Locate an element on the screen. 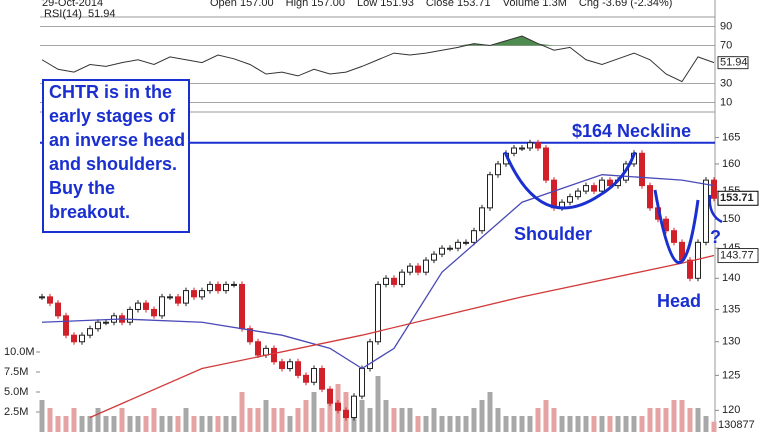 The image size is (768, 432). volume-tick-label: 10.0M is located at coordinates (19, 352).